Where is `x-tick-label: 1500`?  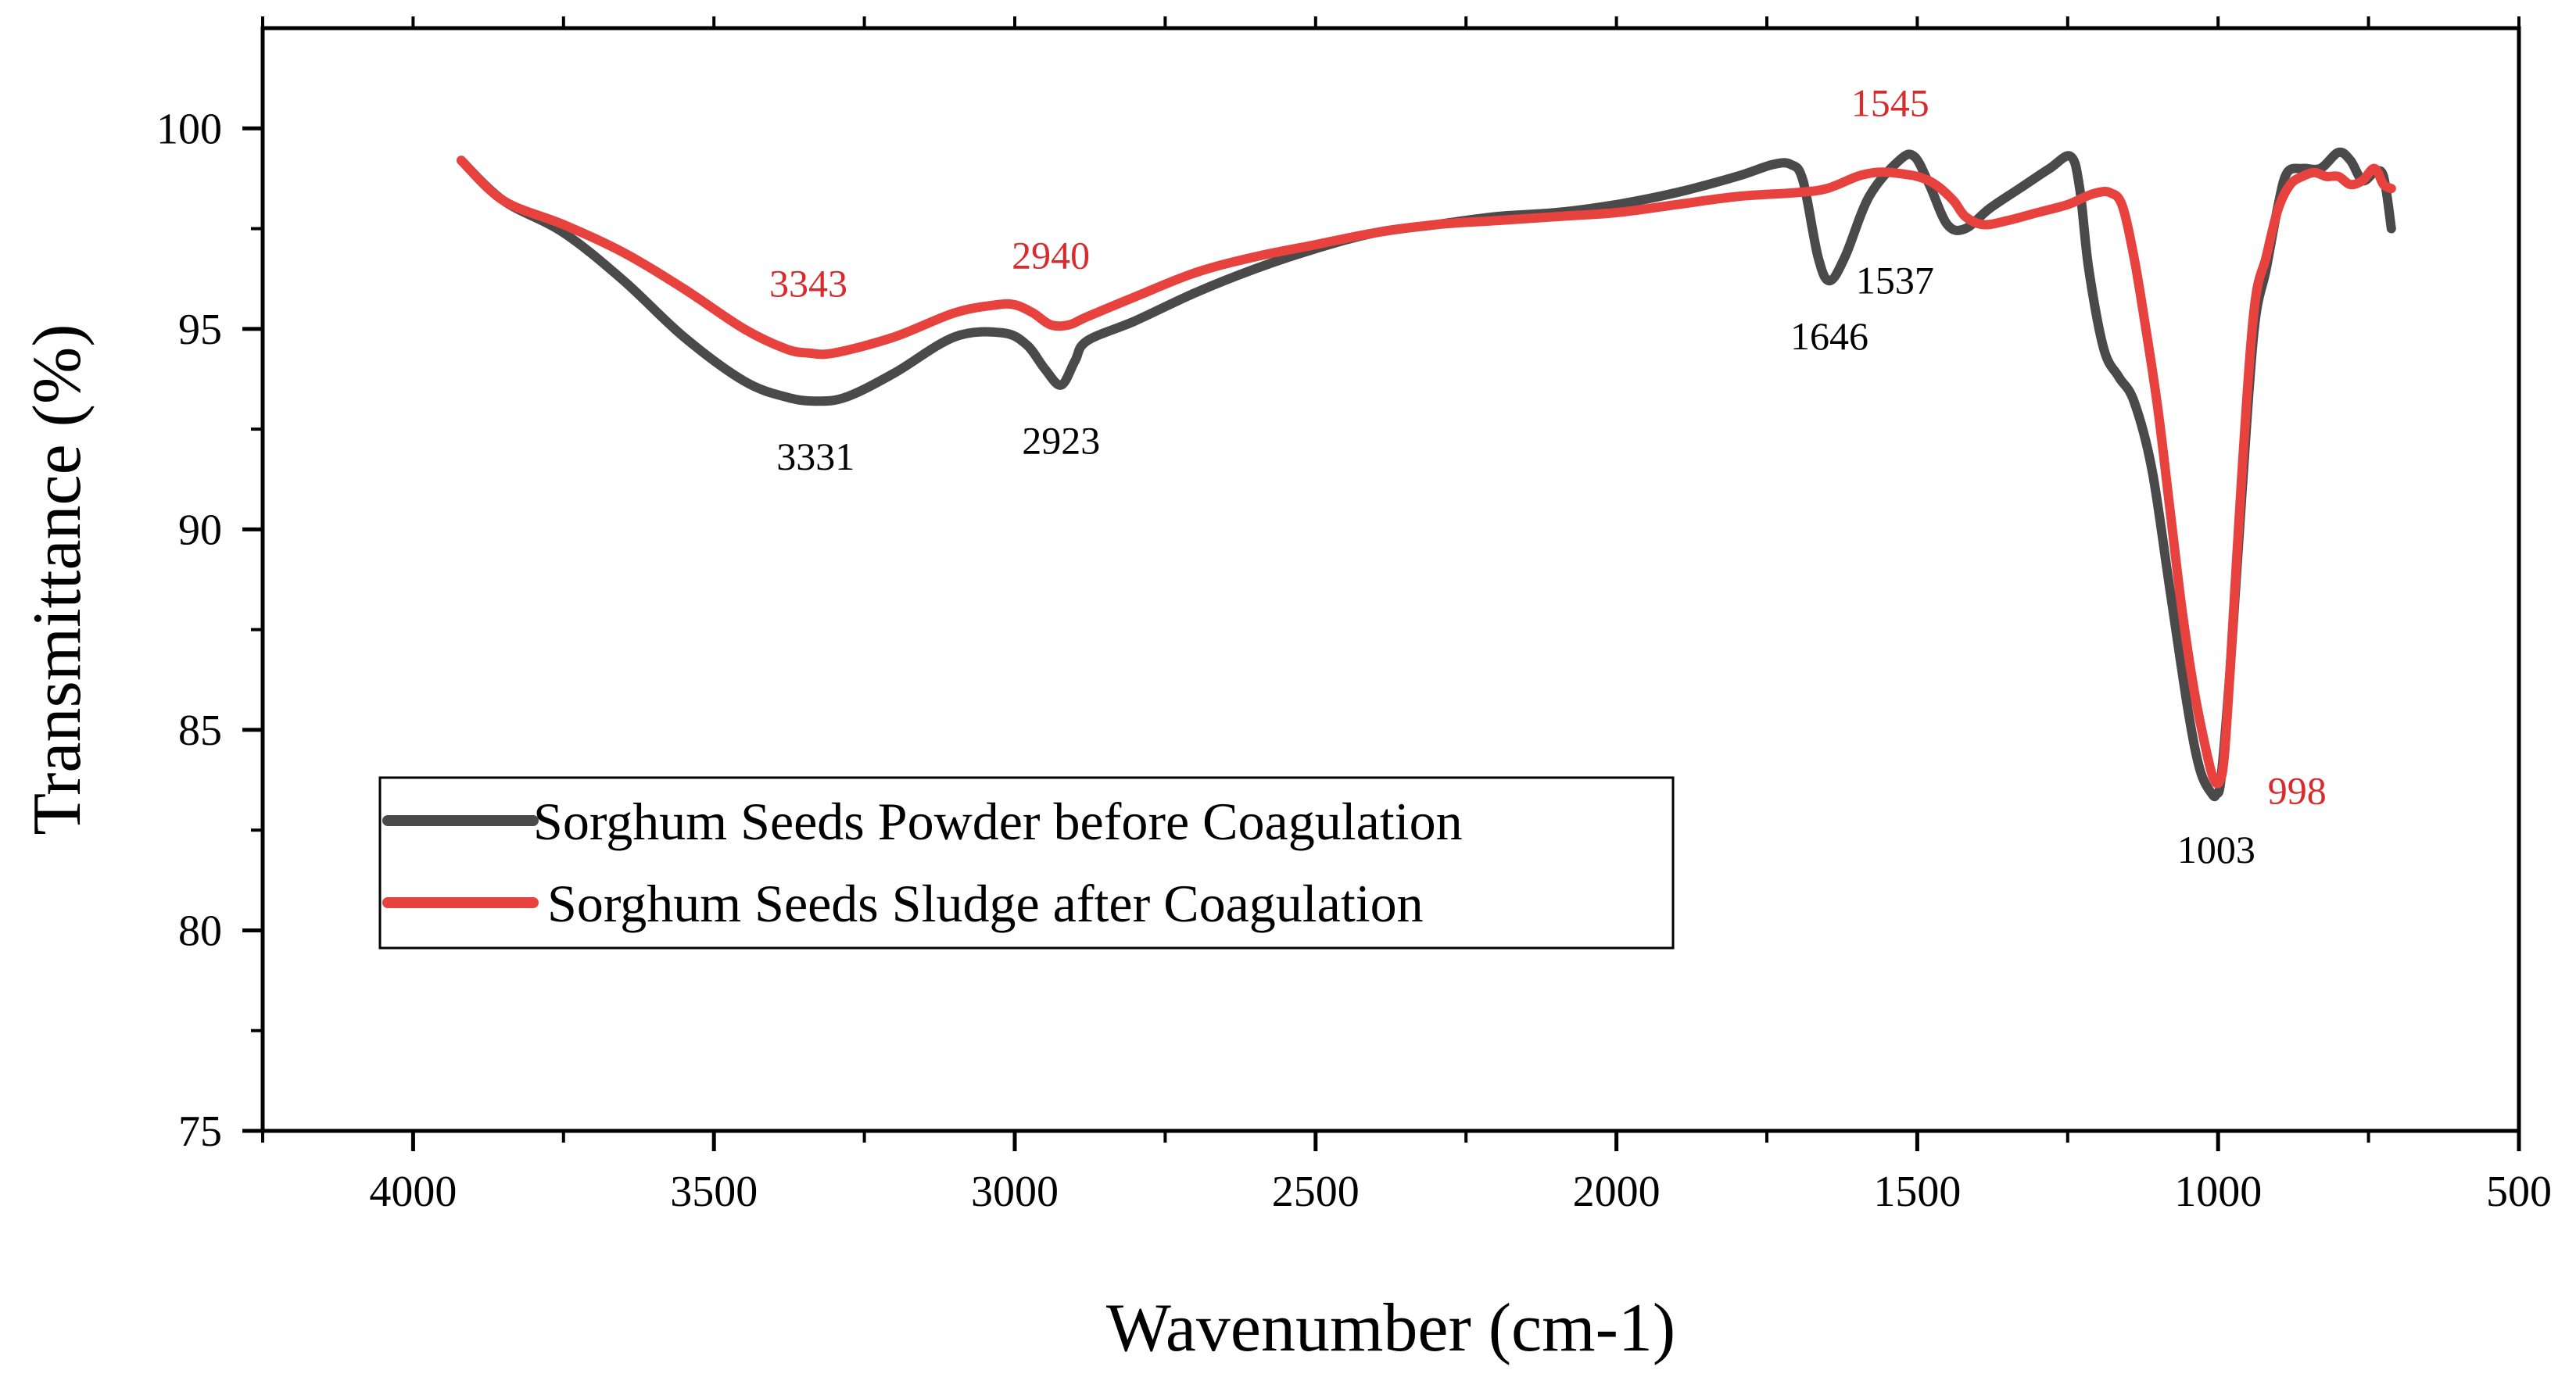
x-tick-label: 1500 is located at coordinates (1917, 1192).